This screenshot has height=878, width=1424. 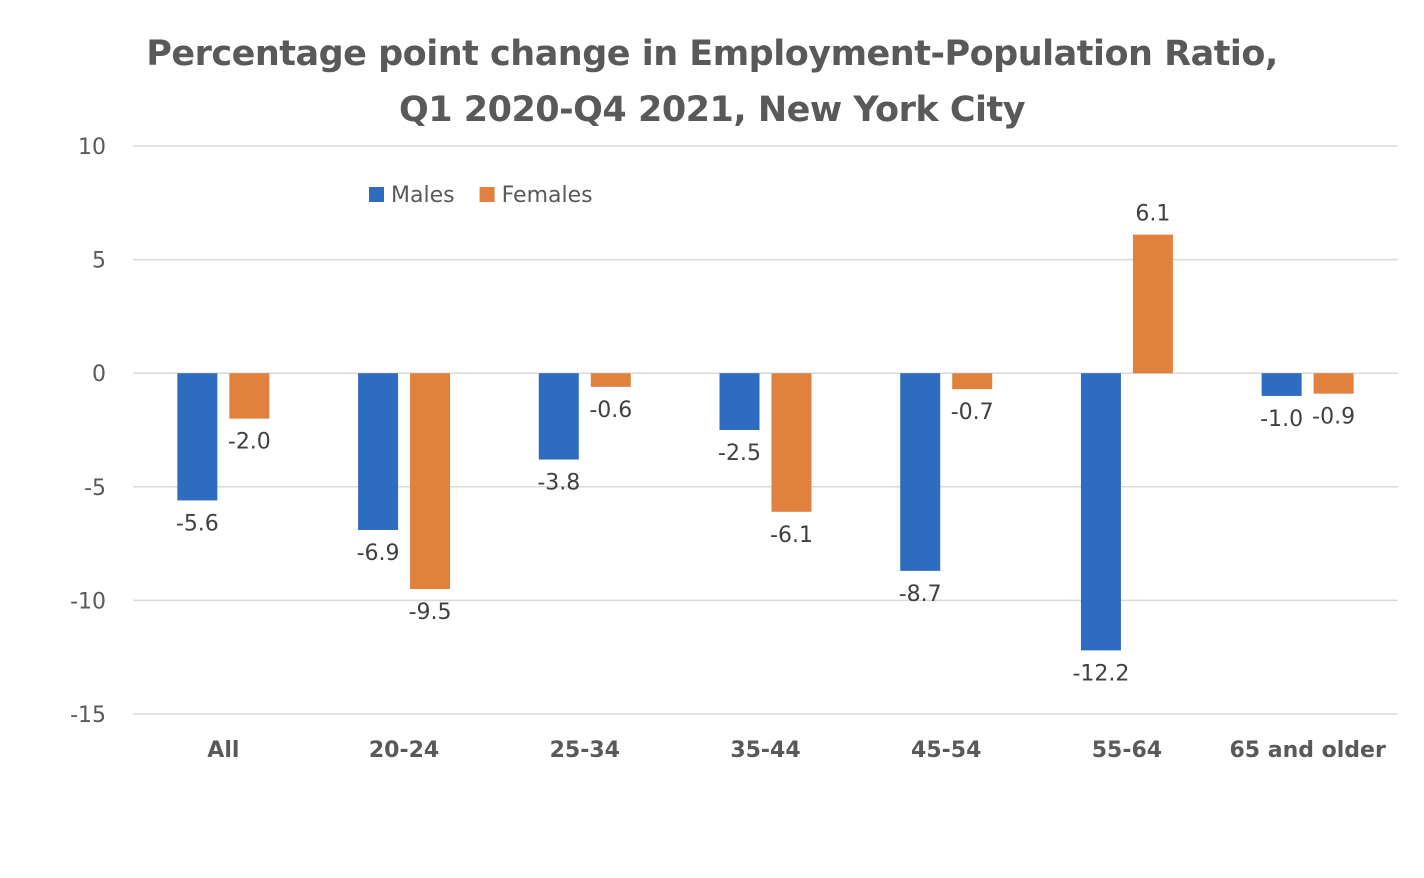 I want to click on x-category-label: All, so click(x=223, y=750).